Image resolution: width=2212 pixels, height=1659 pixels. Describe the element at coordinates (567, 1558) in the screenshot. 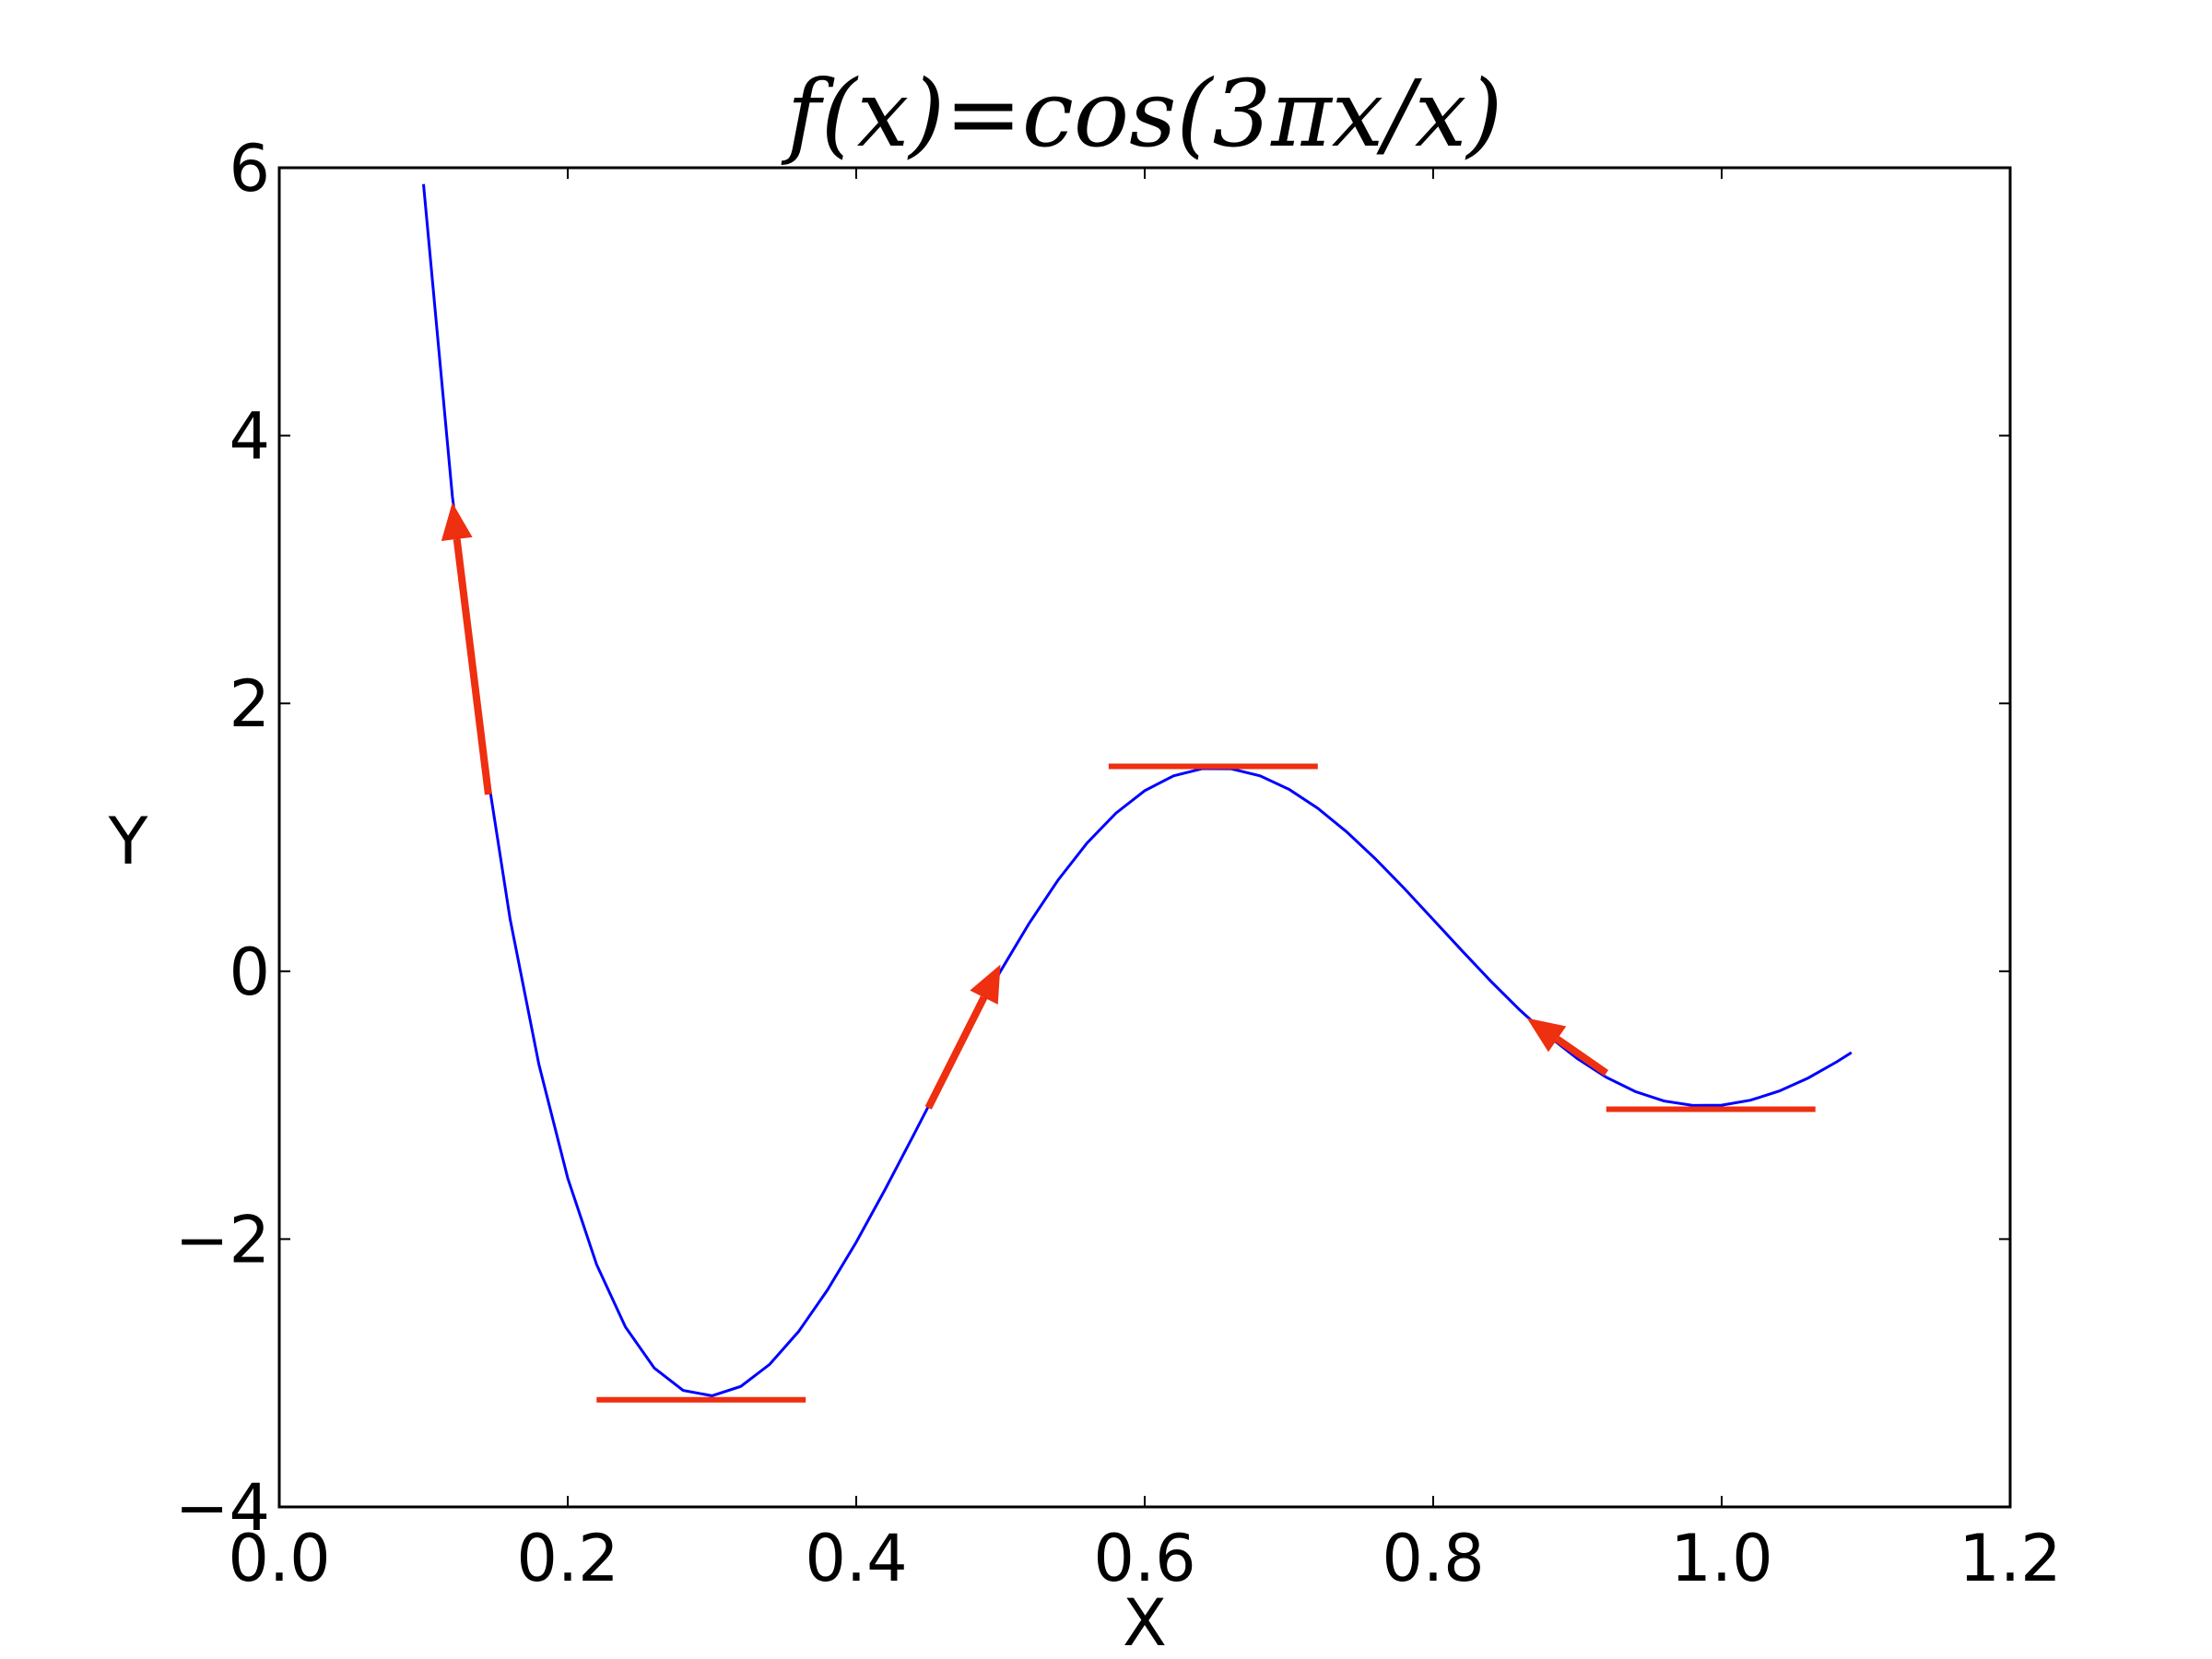

I see `x-tick-label: 0.2` at that location.